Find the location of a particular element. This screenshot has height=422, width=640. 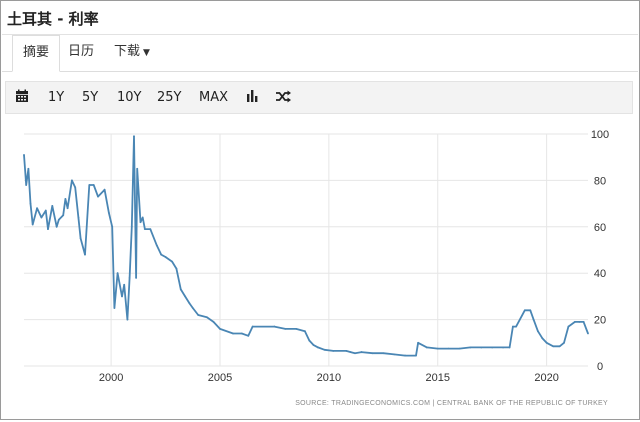

x-tick-label: 2015 is located at coordinates (438, 378).